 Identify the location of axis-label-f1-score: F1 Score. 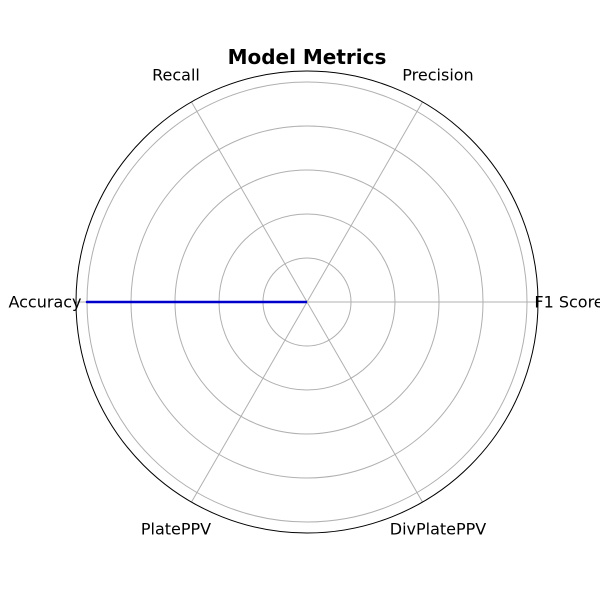
(567, 302).